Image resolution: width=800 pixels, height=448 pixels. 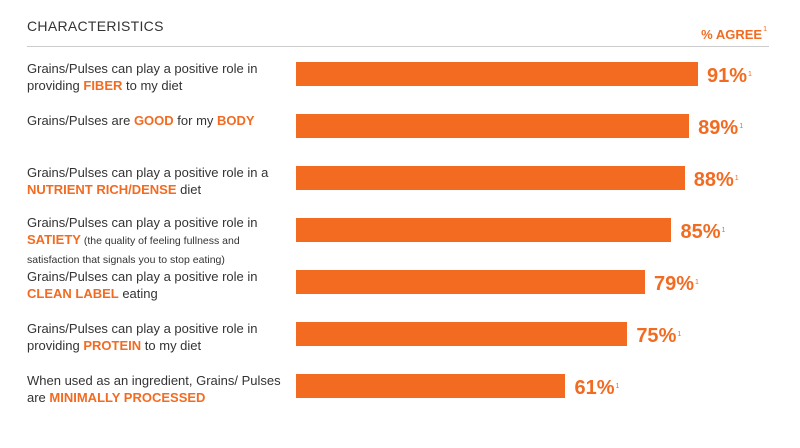 What do you see at coordinates (691, 232) in the screenshot?
I see `data-label-value: 85` at bounding box center [691, 232].